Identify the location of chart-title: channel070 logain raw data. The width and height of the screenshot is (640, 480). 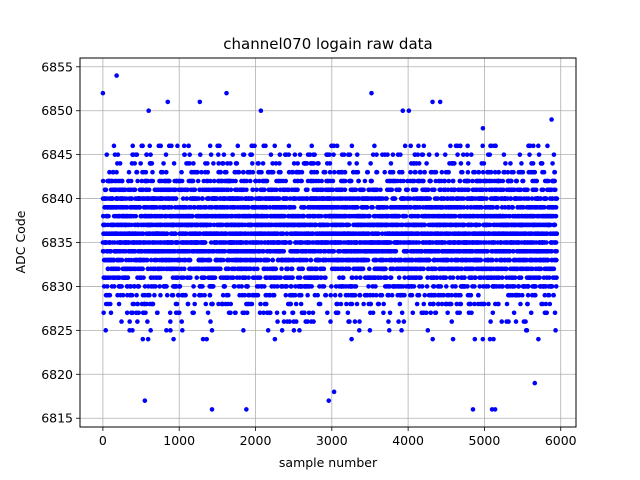
(327, 44).